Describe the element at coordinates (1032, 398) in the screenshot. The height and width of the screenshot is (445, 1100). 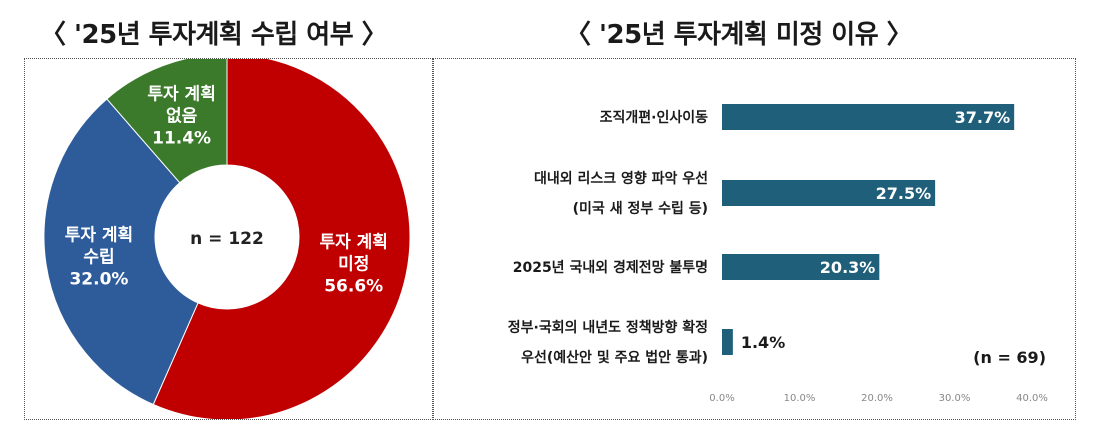
I see `x-tick-label: 40.0%` at that location.